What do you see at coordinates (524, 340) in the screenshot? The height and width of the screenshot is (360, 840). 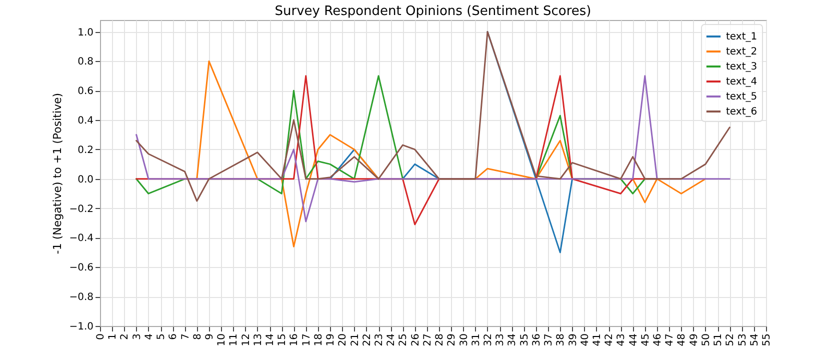 I see `x-tick-label: 35` at bounding box center [524, 340].